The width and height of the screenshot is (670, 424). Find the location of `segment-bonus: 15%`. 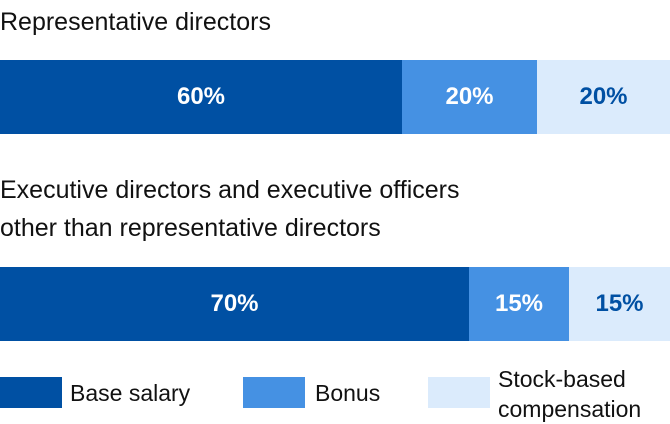

segment-bonus: 15% is located at coordinates (519, 304).